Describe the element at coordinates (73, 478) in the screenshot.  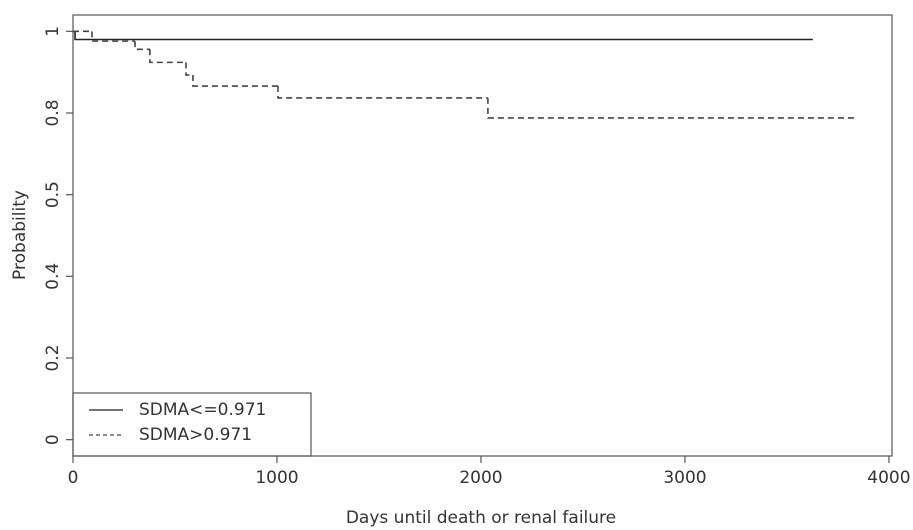
I see `x-tick-label: 0` at that location.